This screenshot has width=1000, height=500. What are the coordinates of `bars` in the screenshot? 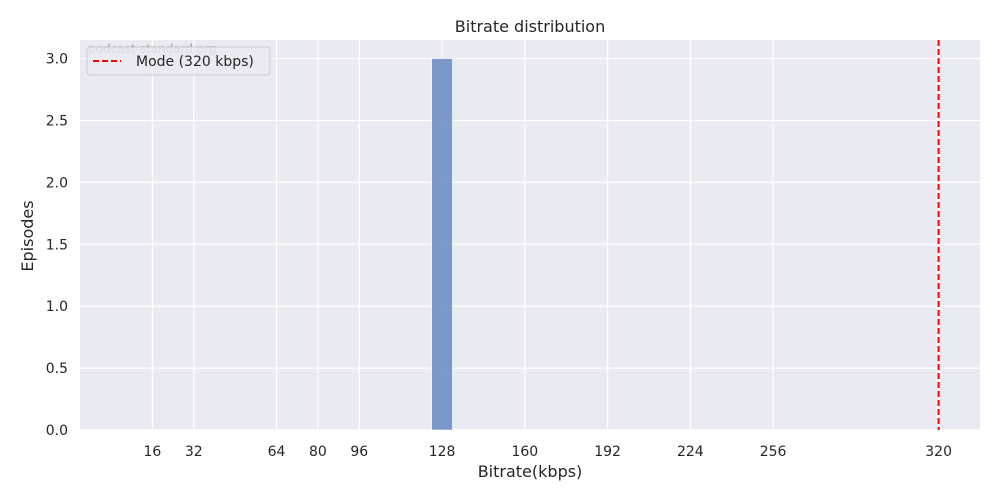 It's located at (442, 244).